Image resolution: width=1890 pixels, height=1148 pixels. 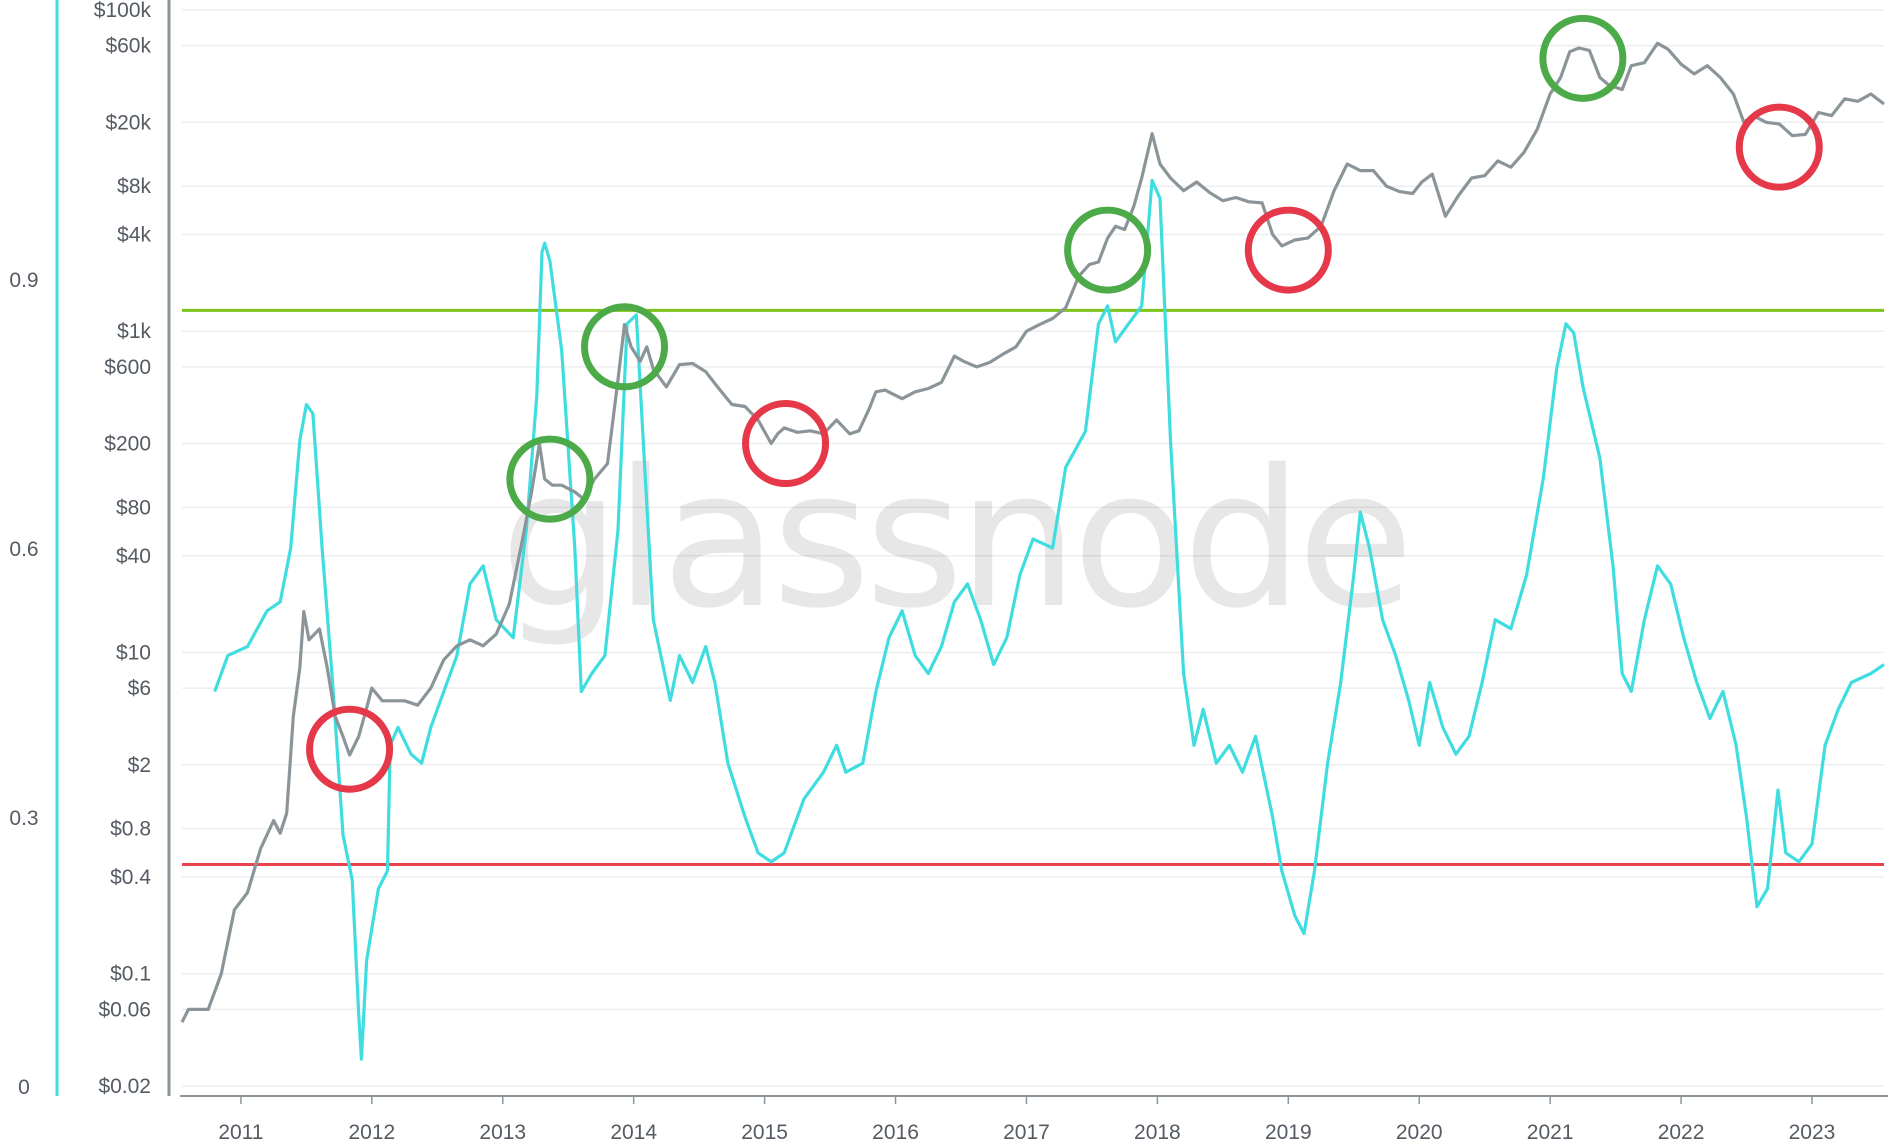 What do you see at coordinates (127, 367) in the screenshot?
I see `y-right-tick-label: $600` at bounding box center [127, 367].